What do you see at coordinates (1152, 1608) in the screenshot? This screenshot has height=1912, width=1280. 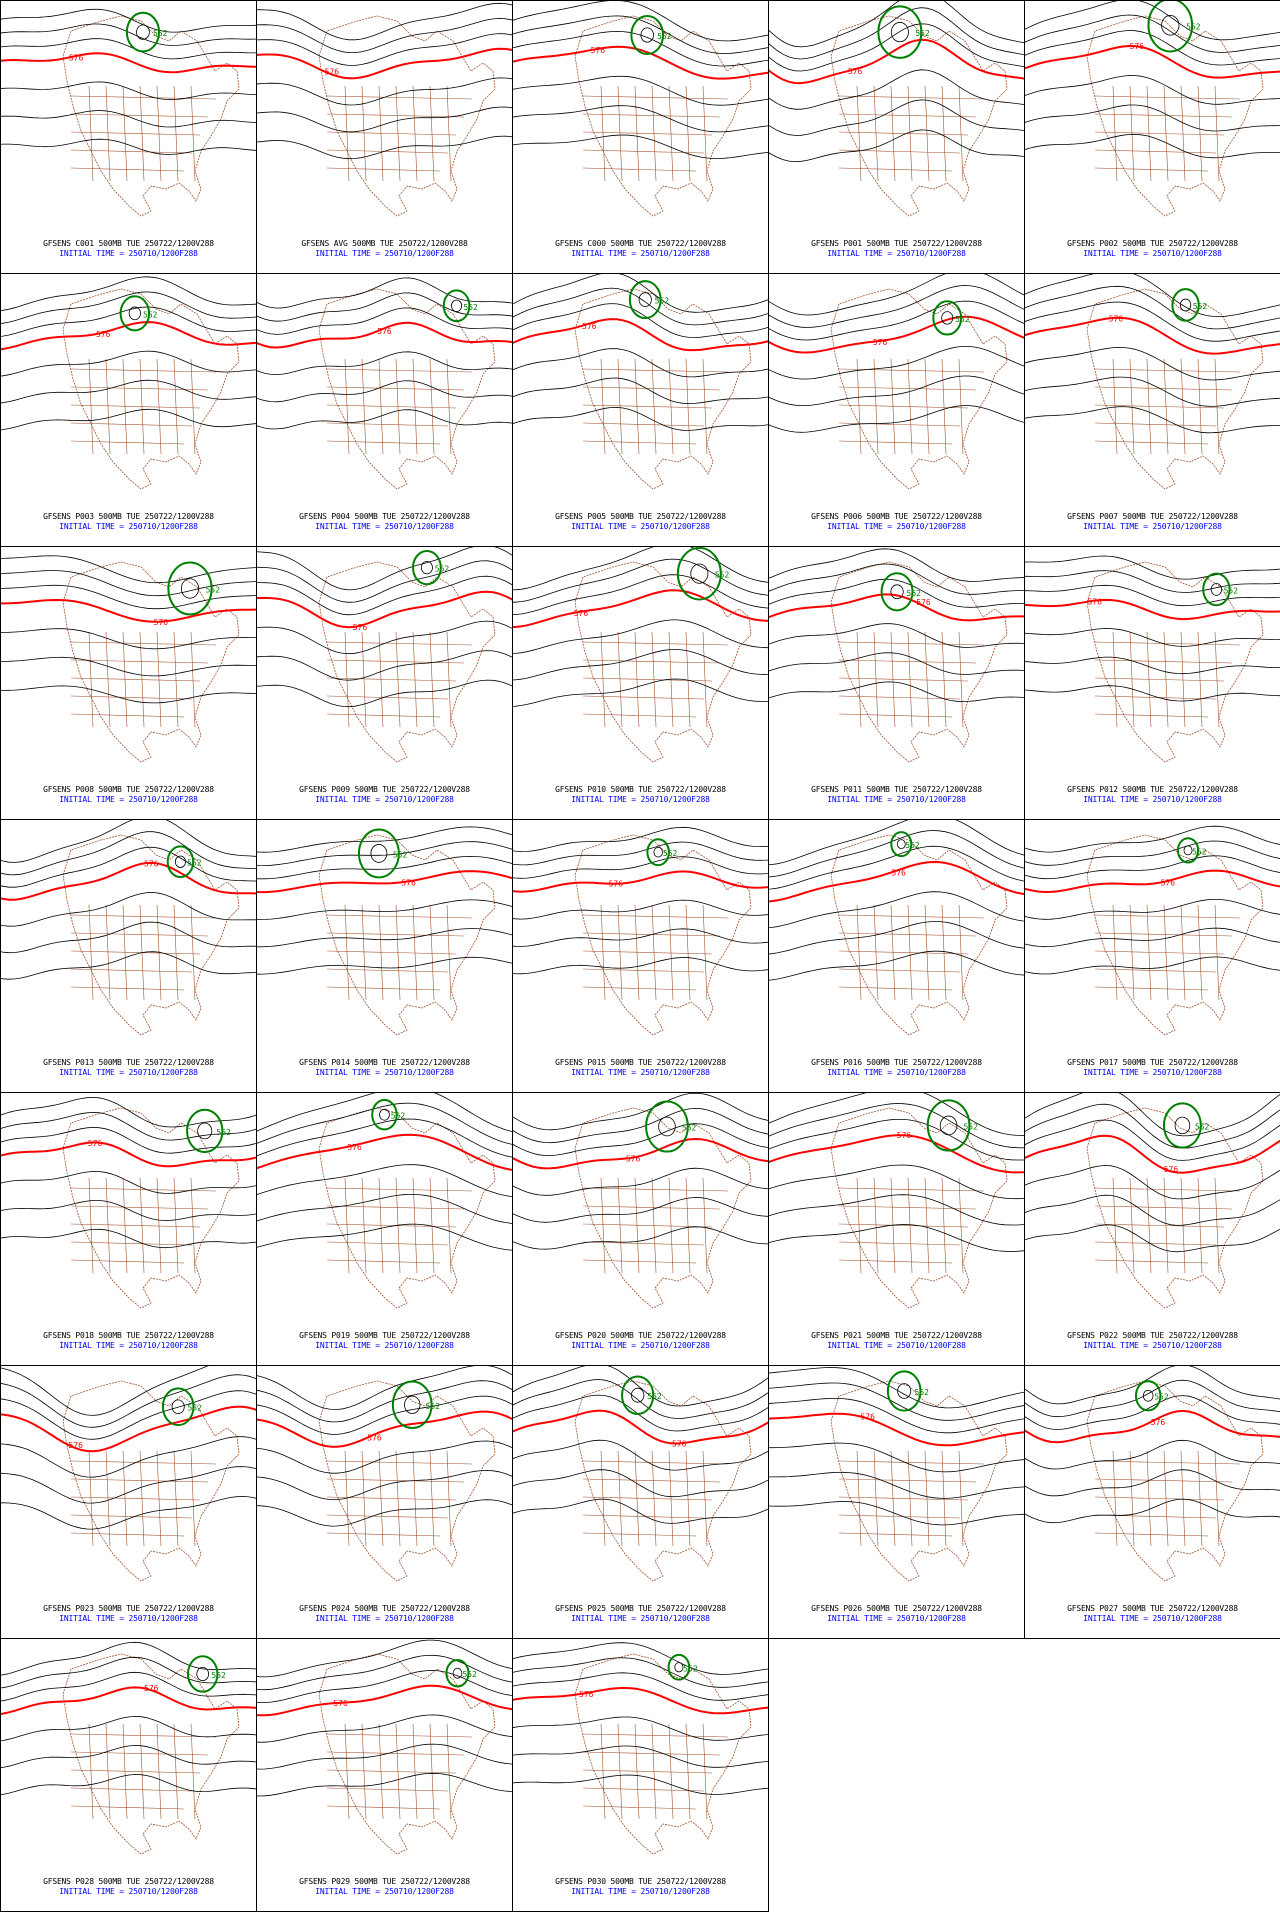 I see `run-label: GFSENS P027 500MB TUE 250722/1200V288` at bounding box center [1152, 1608].